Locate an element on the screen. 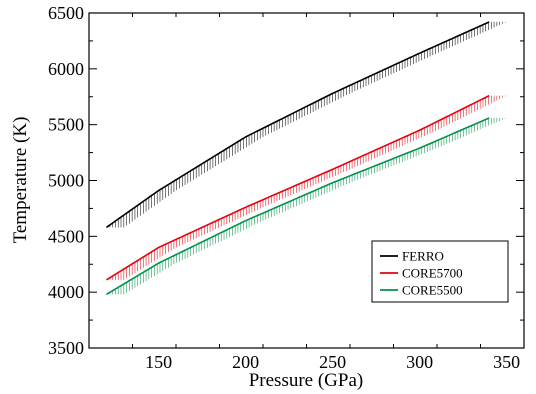 This screenshot has width=536, height=394. x-tick-label: 250 is located at coordinates (332, 362).